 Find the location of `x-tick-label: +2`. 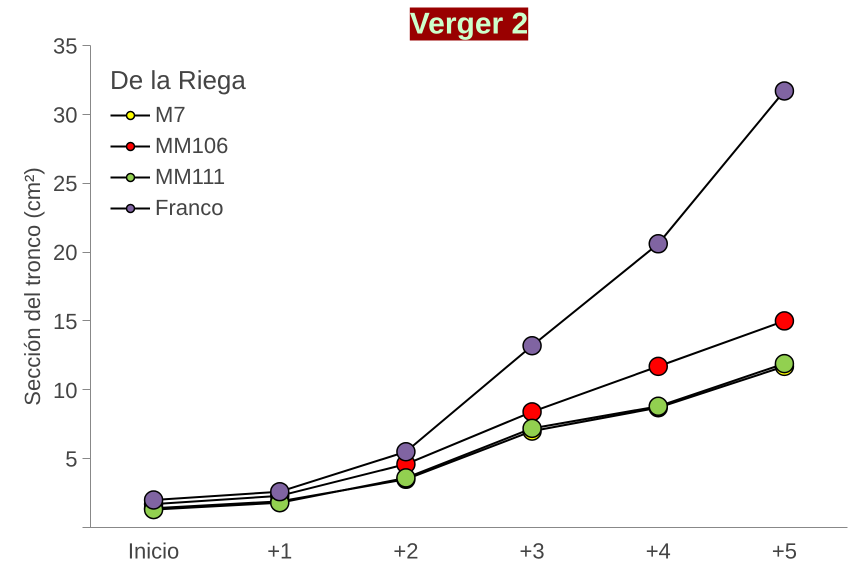

x-tick-label: +2 is located at coordinates (405, 551).